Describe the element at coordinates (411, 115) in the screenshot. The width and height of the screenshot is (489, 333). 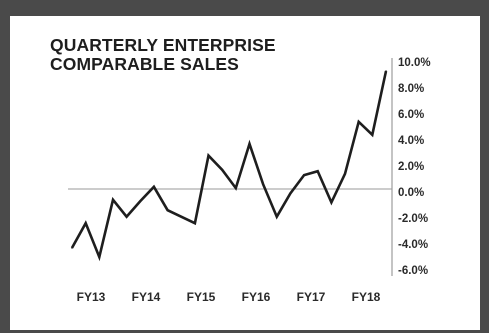
I see `y-tick-label: 6.0%` at that location.